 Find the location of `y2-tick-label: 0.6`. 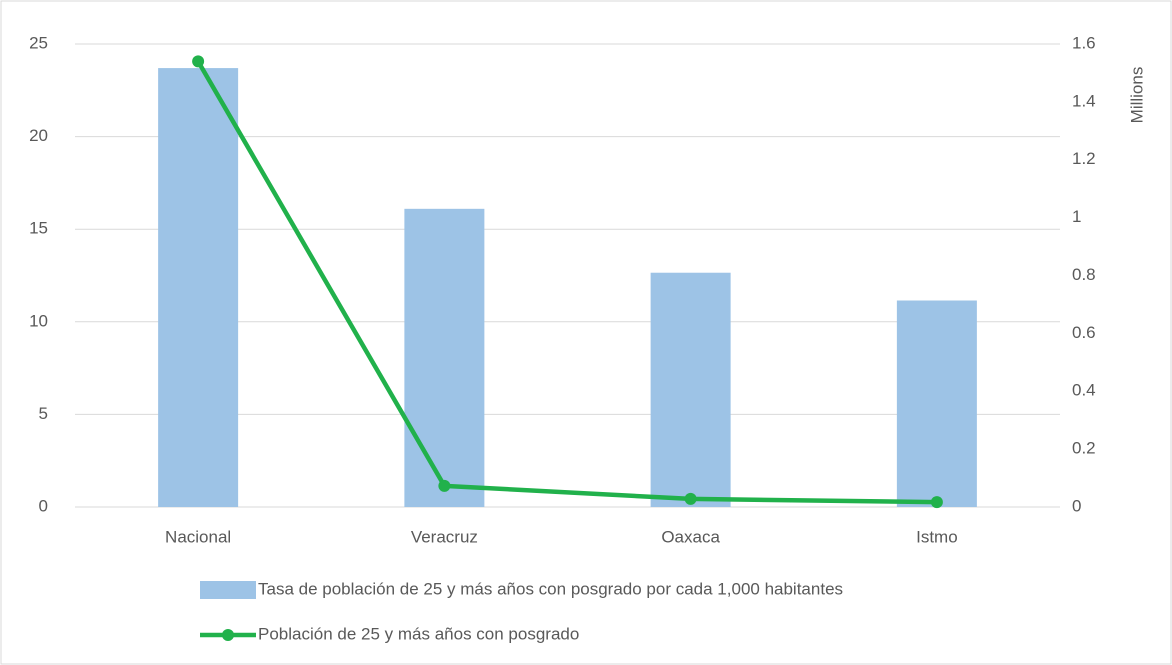

y2-tick-label: 0.6 is located at coordinates (1084, 332).